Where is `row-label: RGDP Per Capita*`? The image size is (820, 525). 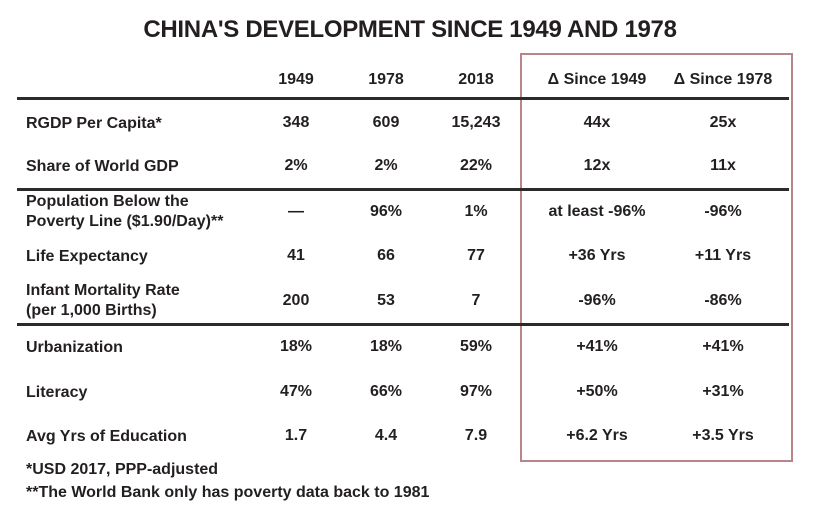
row-label: RGDP Per Capita* is located at coordinates (94, 123).